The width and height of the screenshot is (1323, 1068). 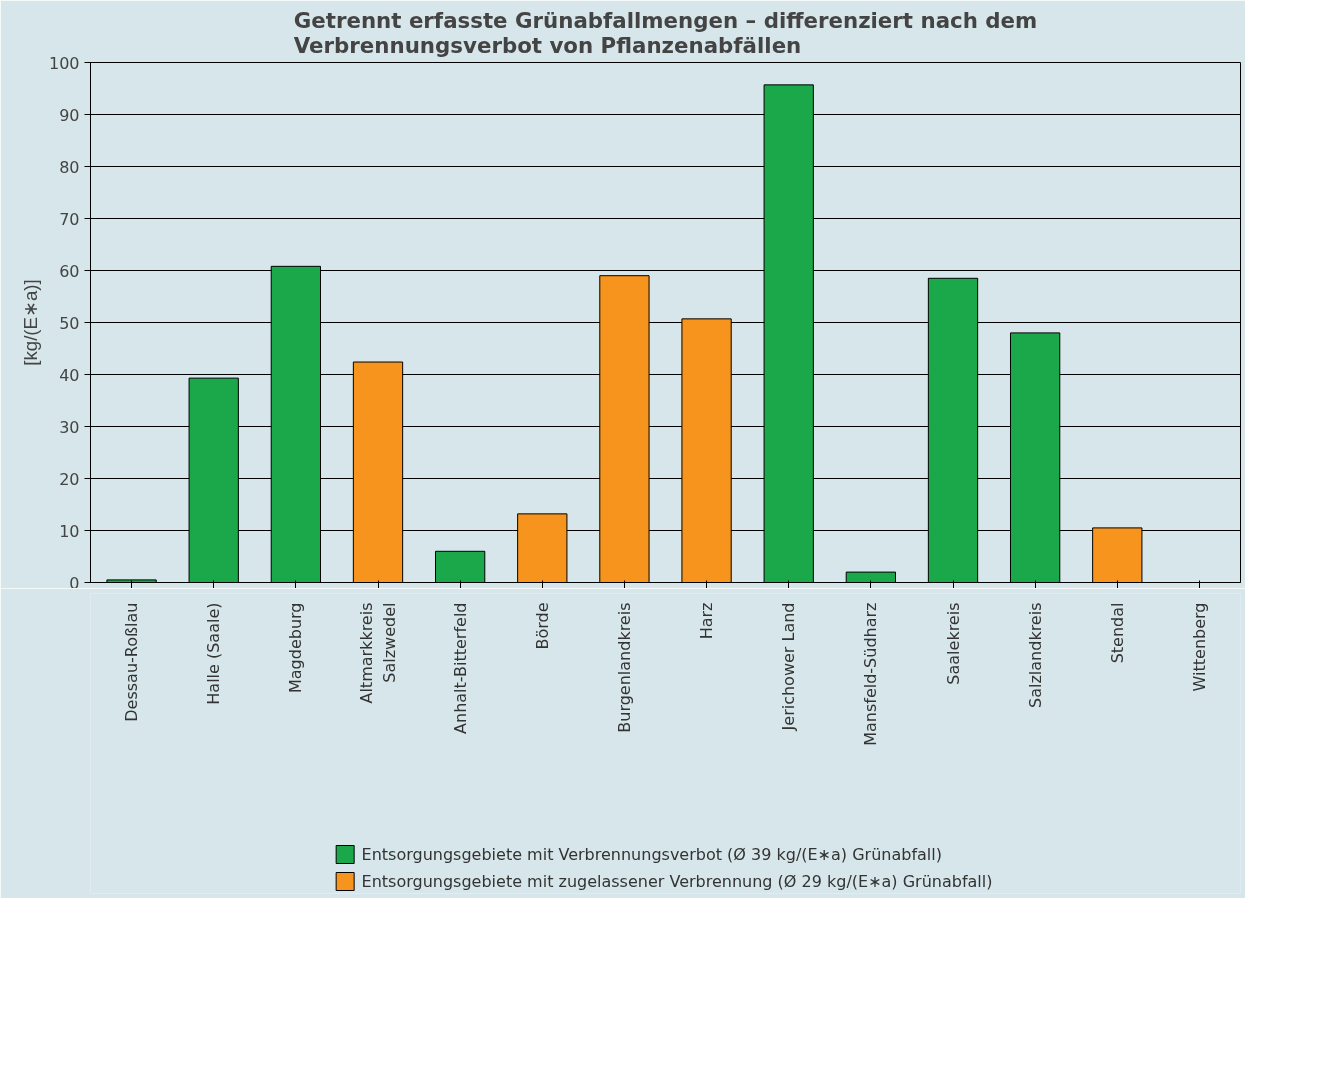 What do you see at coordinates (1117, 633) in the screenshot?
I see `x-tick-label: Stendal` at bounding box center [1117, 633].